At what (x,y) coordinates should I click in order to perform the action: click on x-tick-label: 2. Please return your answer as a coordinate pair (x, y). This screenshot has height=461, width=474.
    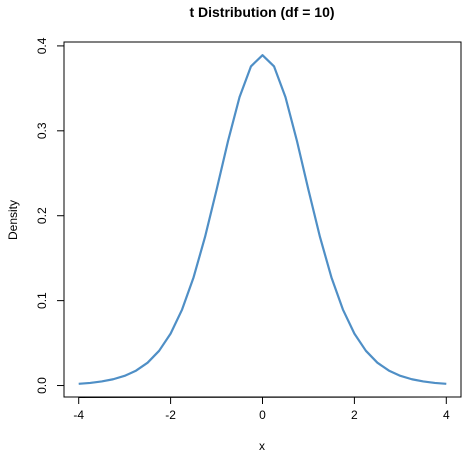
    Looking at the image, I should click on (354, 415).